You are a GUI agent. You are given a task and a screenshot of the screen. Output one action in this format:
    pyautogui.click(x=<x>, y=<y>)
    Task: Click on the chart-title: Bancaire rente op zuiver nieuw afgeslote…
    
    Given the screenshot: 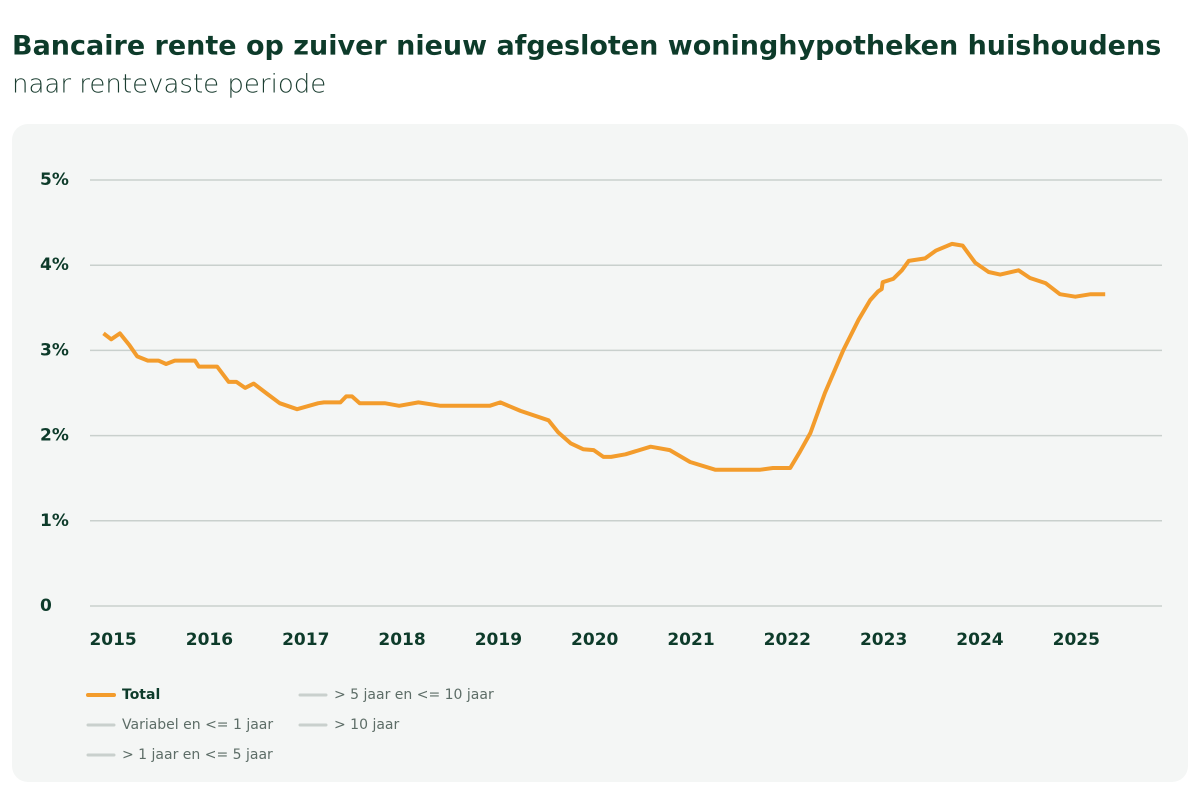 What is the action you would take?
    pyautogui.click(x=586, y=46)
    